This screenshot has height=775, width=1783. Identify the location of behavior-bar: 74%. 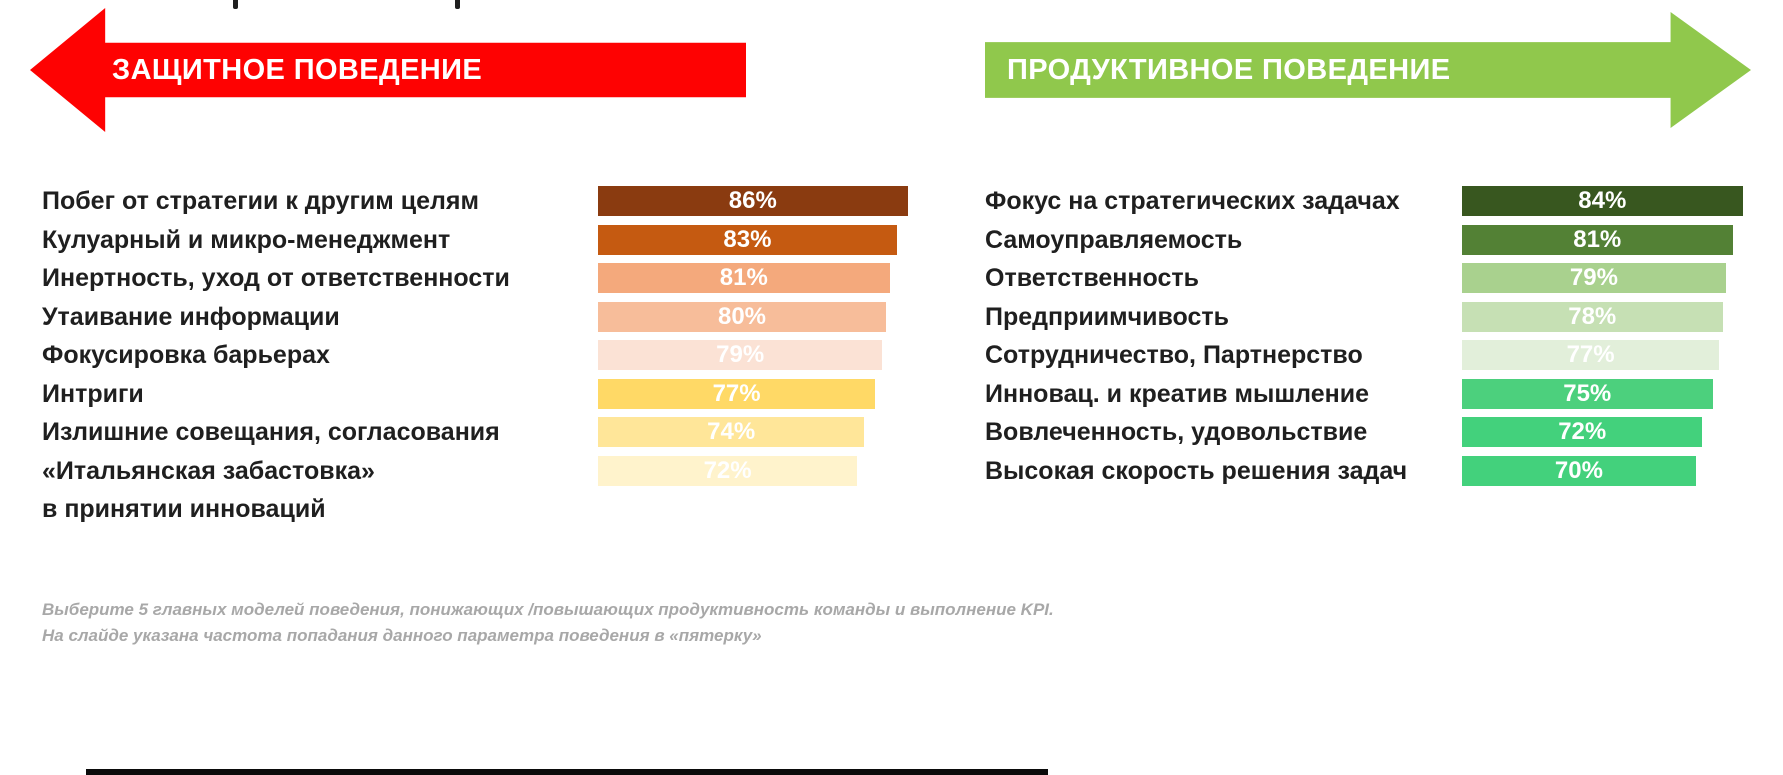
(731, 432).